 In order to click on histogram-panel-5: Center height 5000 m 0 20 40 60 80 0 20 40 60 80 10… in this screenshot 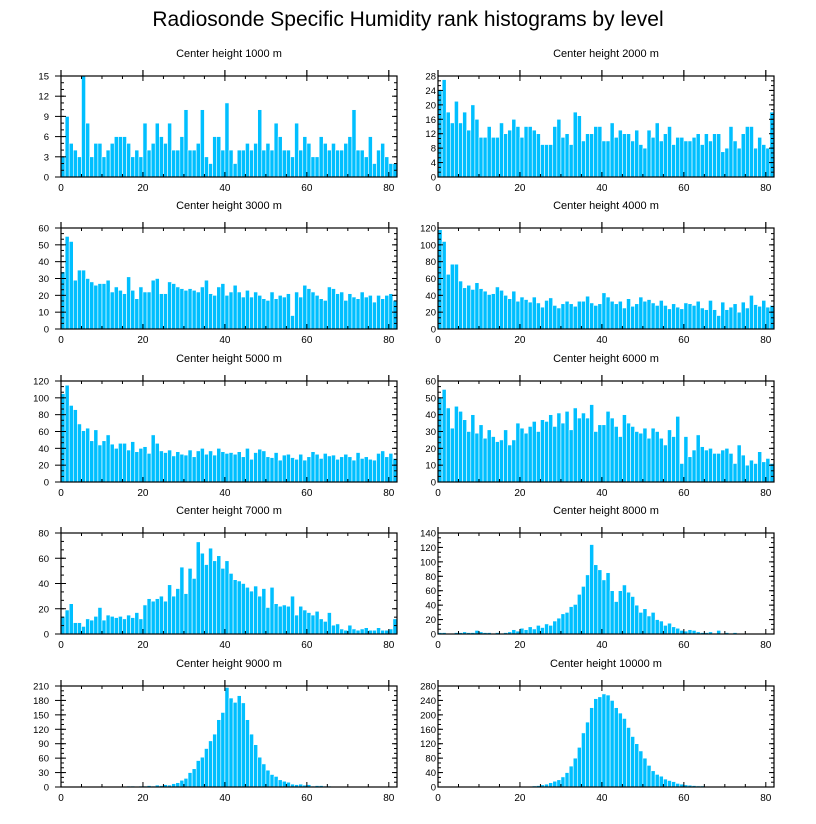, I will do `click(215, 426)`.